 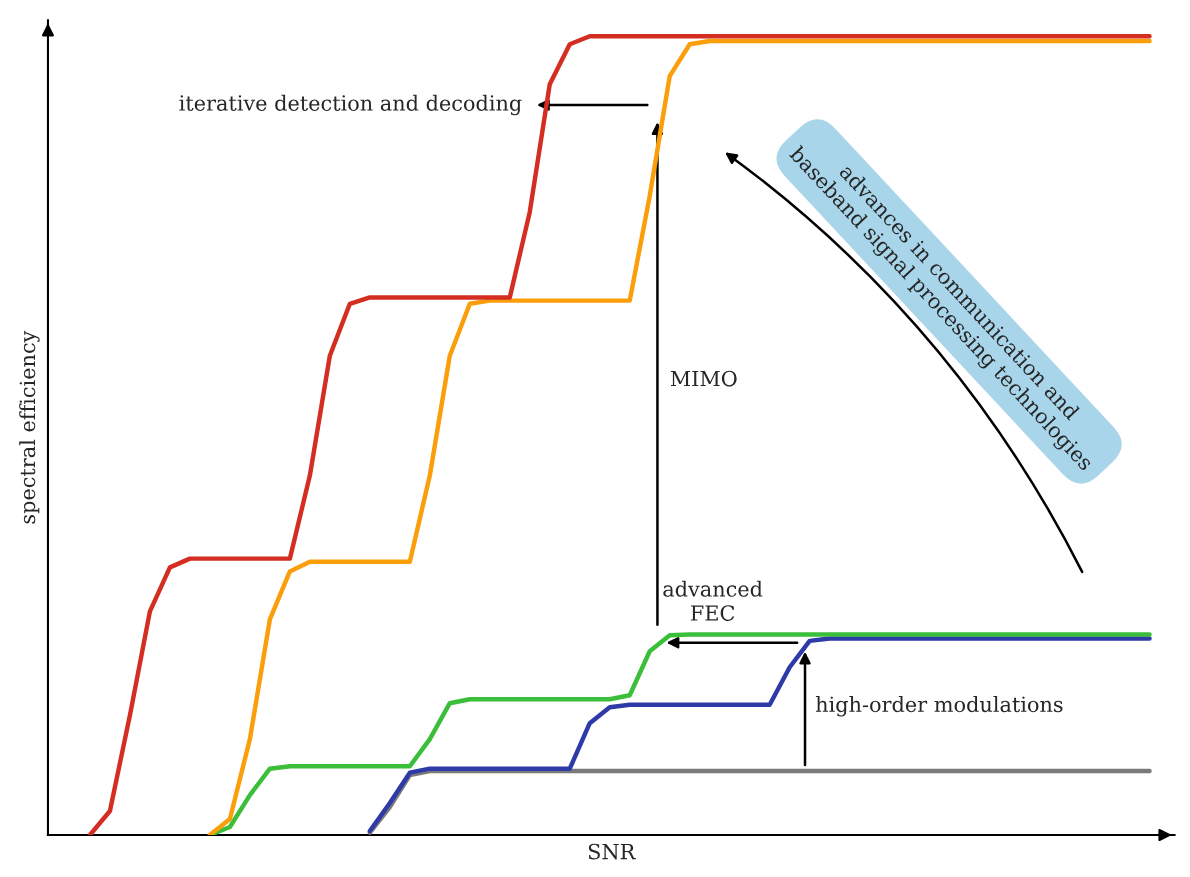 I want to click on annotation: iterative detection and decoding, so click(x=350, y=105).